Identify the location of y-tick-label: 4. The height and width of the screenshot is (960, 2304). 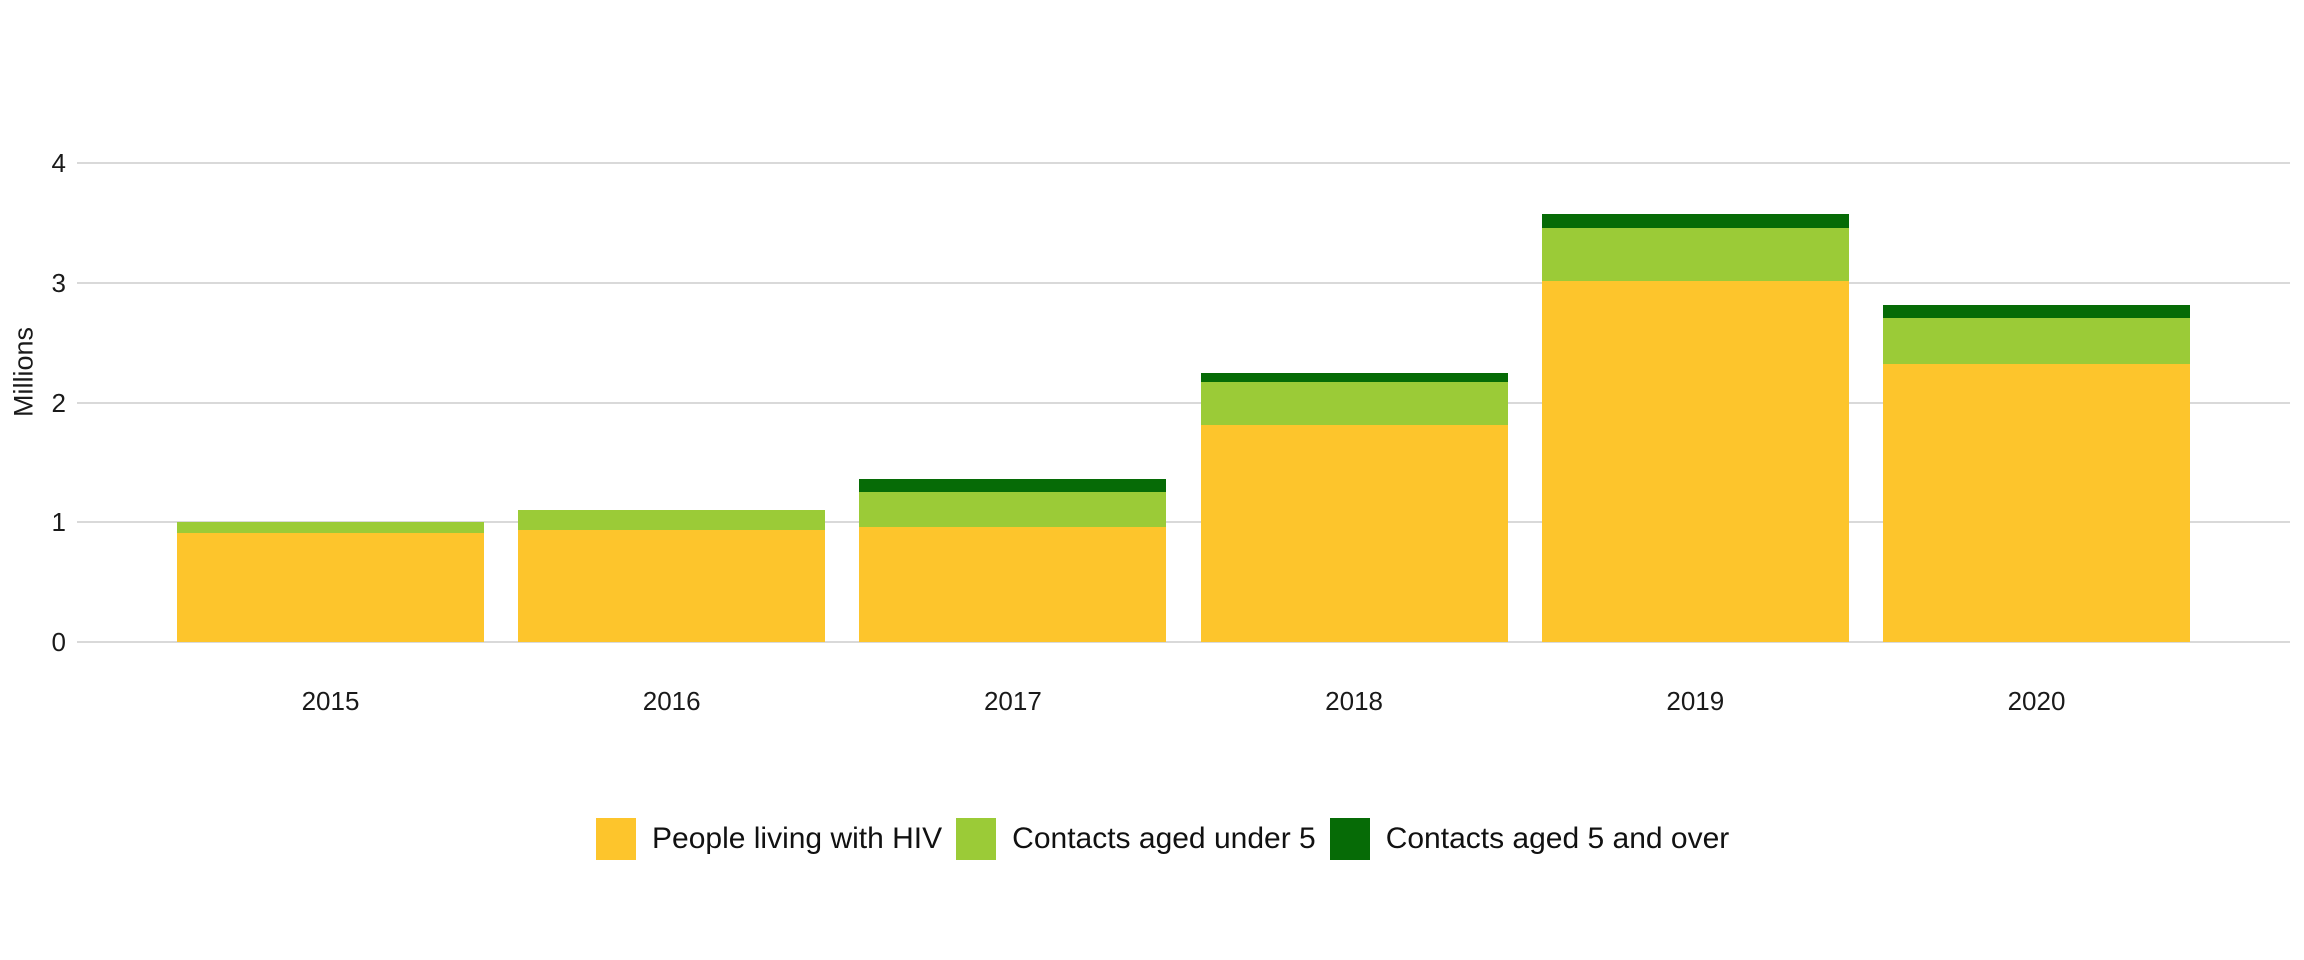
(58, 163).